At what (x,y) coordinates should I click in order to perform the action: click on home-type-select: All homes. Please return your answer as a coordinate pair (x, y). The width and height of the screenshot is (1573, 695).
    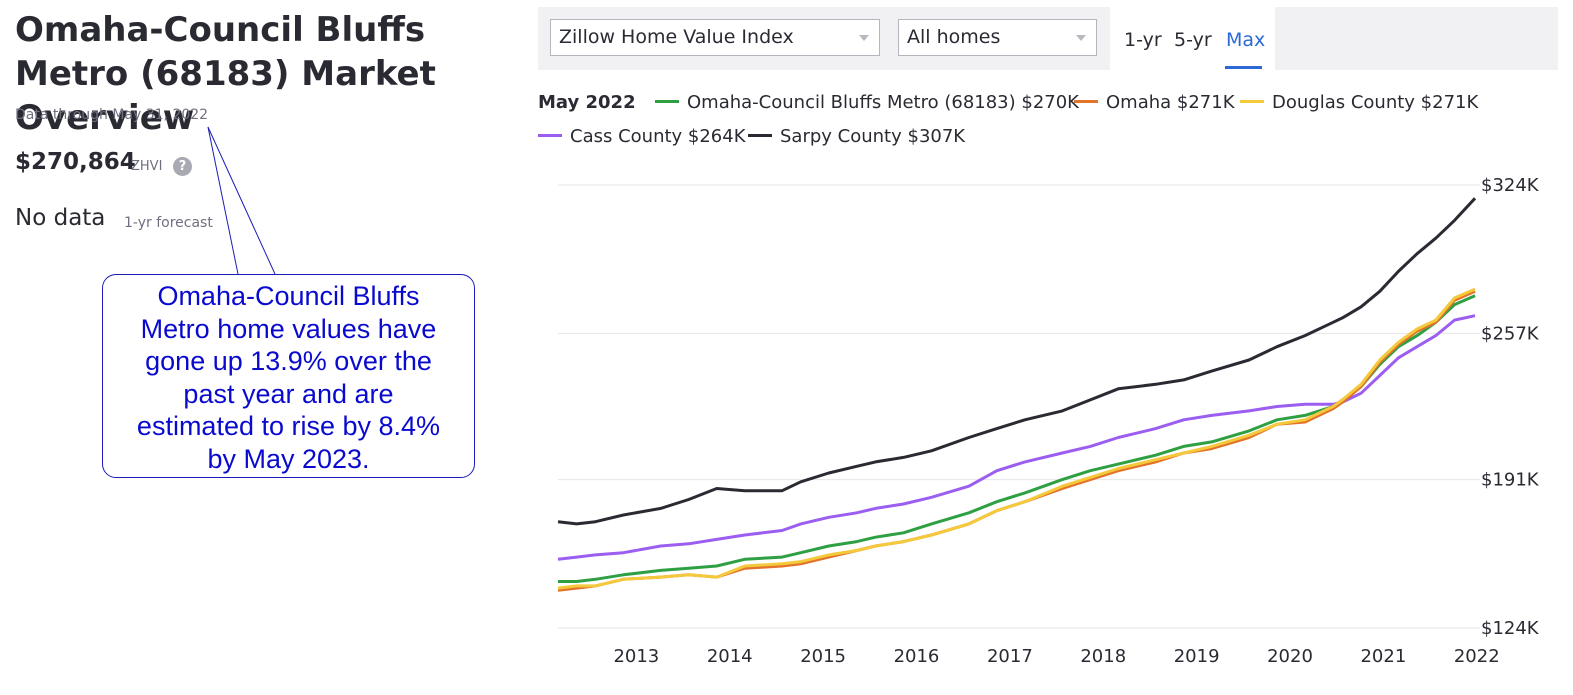
    Looking at the image, I should click on (997, 37).